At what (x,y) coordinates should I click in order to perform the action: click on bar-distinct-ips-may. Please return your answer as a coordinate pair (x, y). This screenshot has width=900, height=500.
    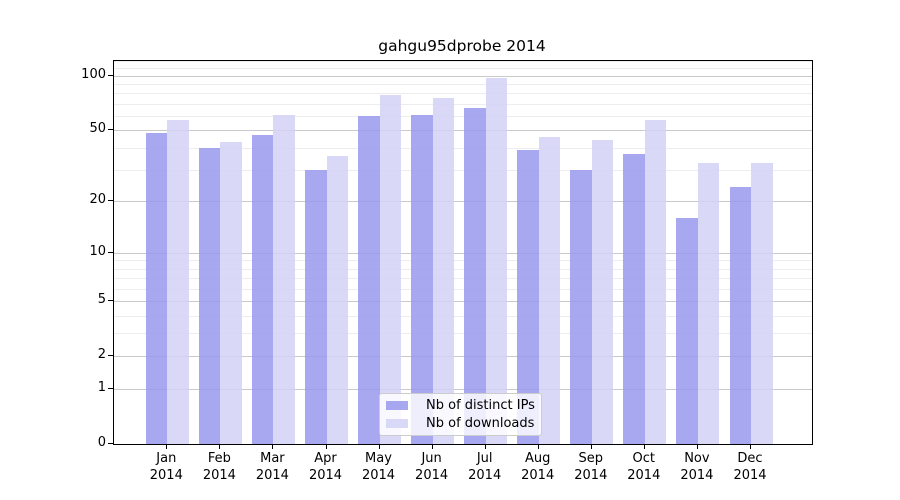
    Looking at the image, I should click on (369, 279).